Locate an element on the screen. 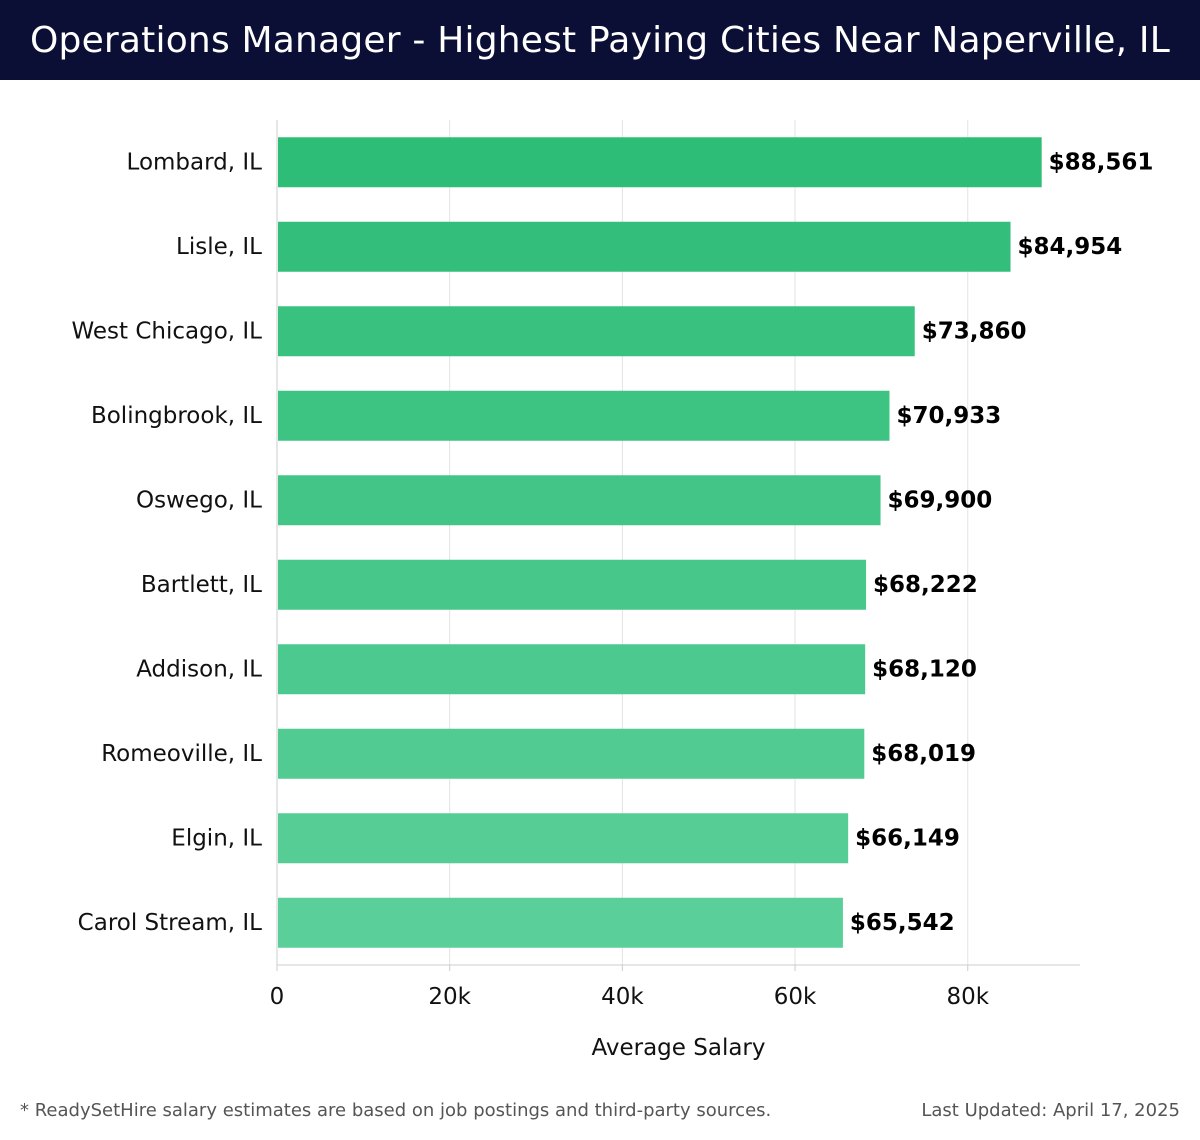 The height and width of the screenshot is (1140, 1200). category-label-8: Elgin, IL is located at coordinates (216, 838).